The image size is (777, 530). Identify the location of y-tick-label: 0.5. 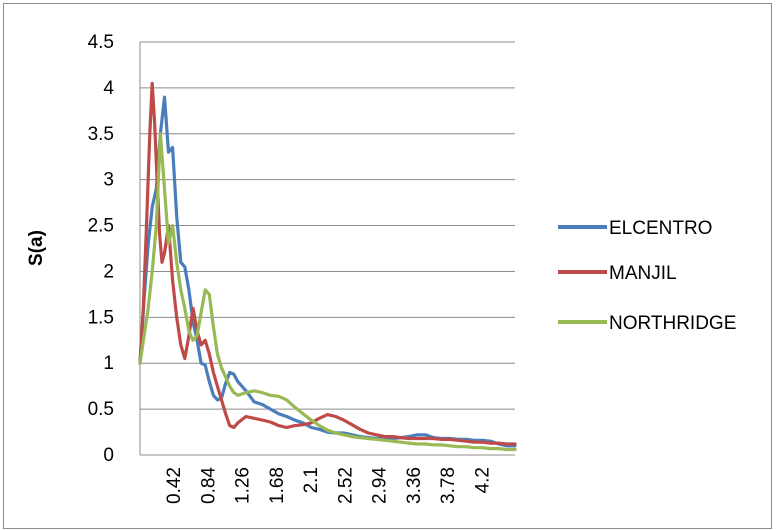
(101, 409).